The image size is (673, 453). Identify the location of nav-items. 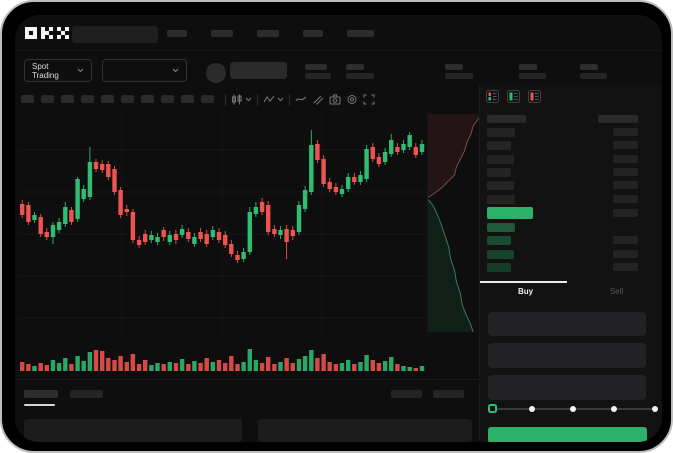
(270, 33).